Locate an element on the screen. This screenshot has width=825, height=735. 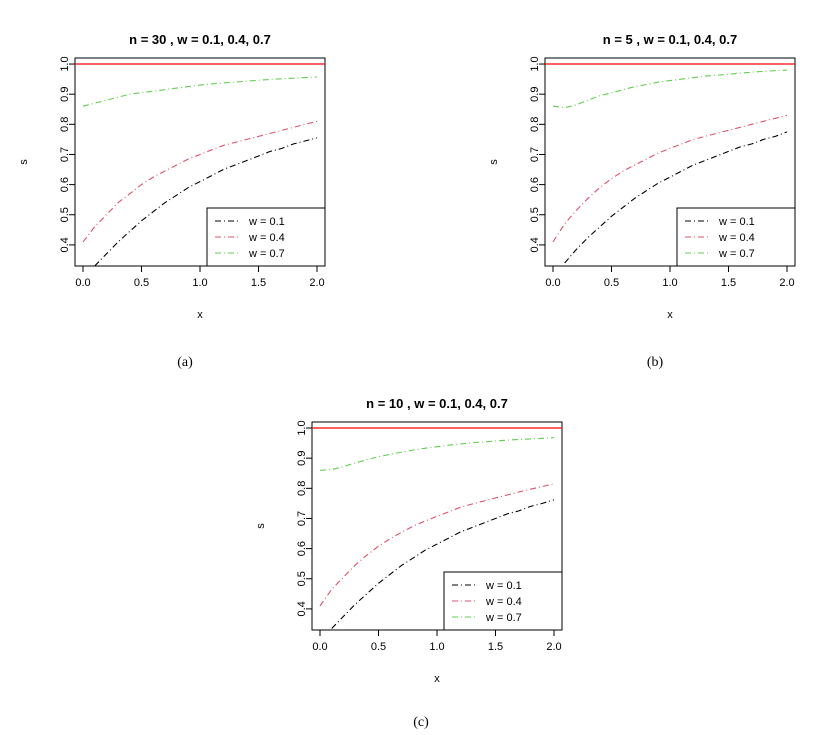
chart-title: n = 10 , w = 0.1, 0.4, 0.7 is located at coordinates (437, 403).